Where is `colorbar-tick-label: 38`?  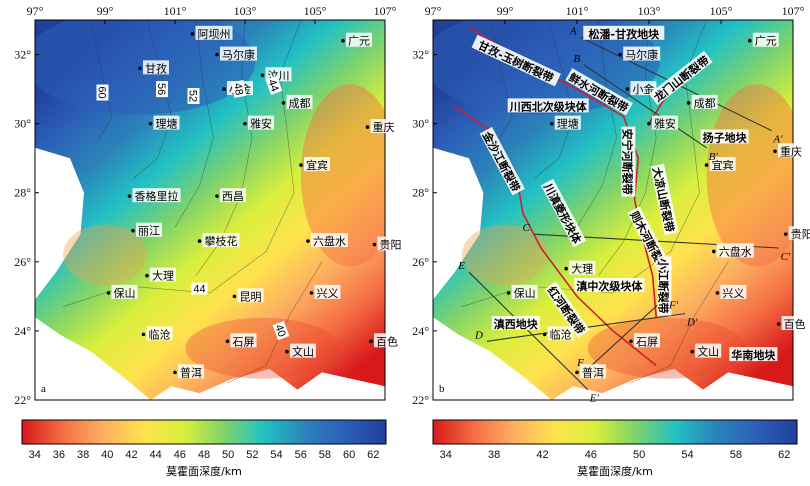
colorbar-tick-label: 38 is located at coordinates (83, 455).